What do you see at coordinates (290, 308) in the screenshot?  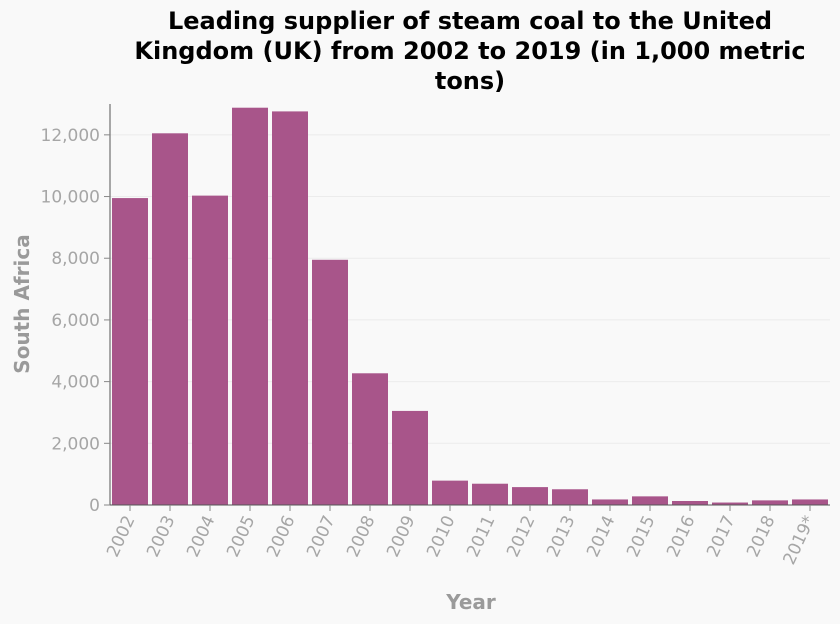 I see `bar-2006` at bounding box center [290, 308].